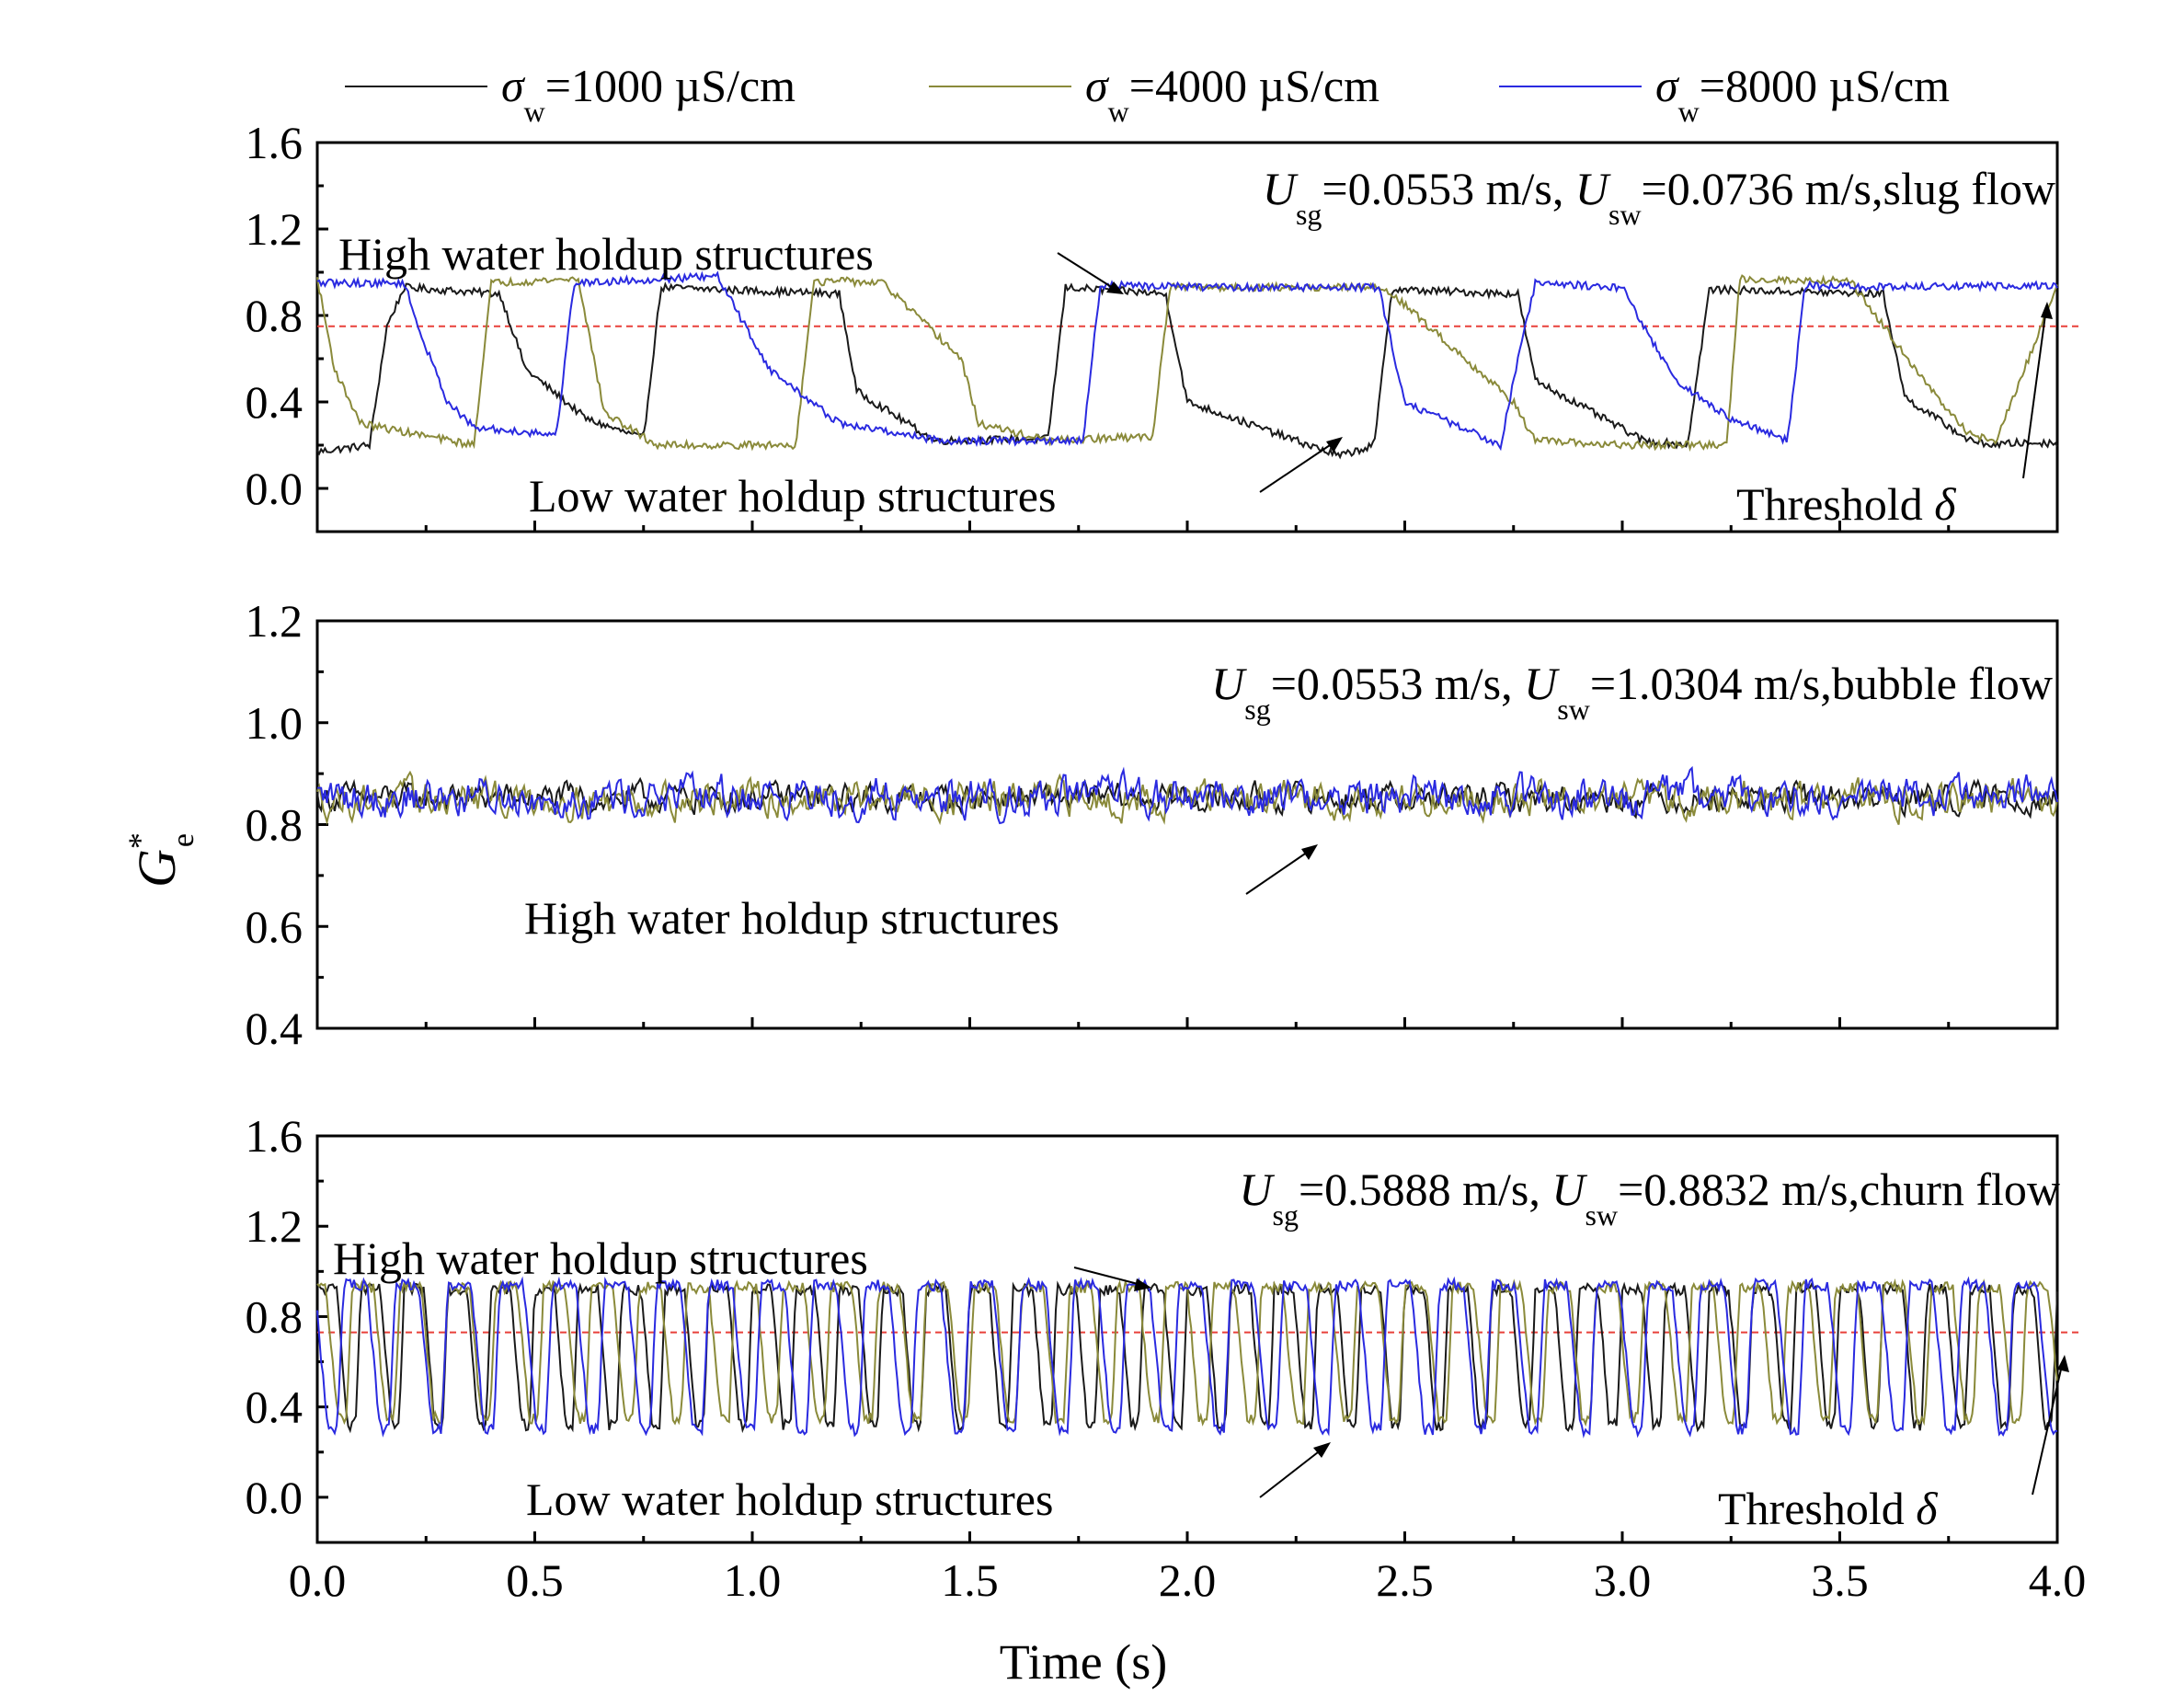 The image size is (2175, 1708). Describe the element at coordinates (1084, 1662) in the screenshot. I see `x-axis-label: Time (s)` at that location.